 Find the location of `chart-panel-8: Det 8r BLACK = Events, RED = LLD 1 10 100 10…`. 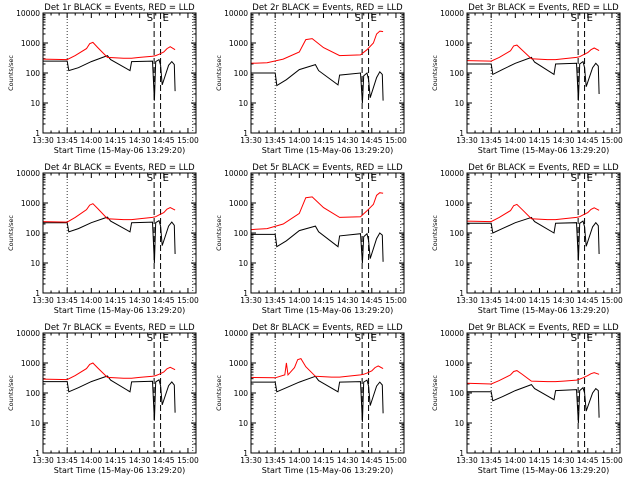

chart-panel-8: Det 8r BLACK = Events, RED = LLD 1 10 100 10… is located at coordinates (311, 399).